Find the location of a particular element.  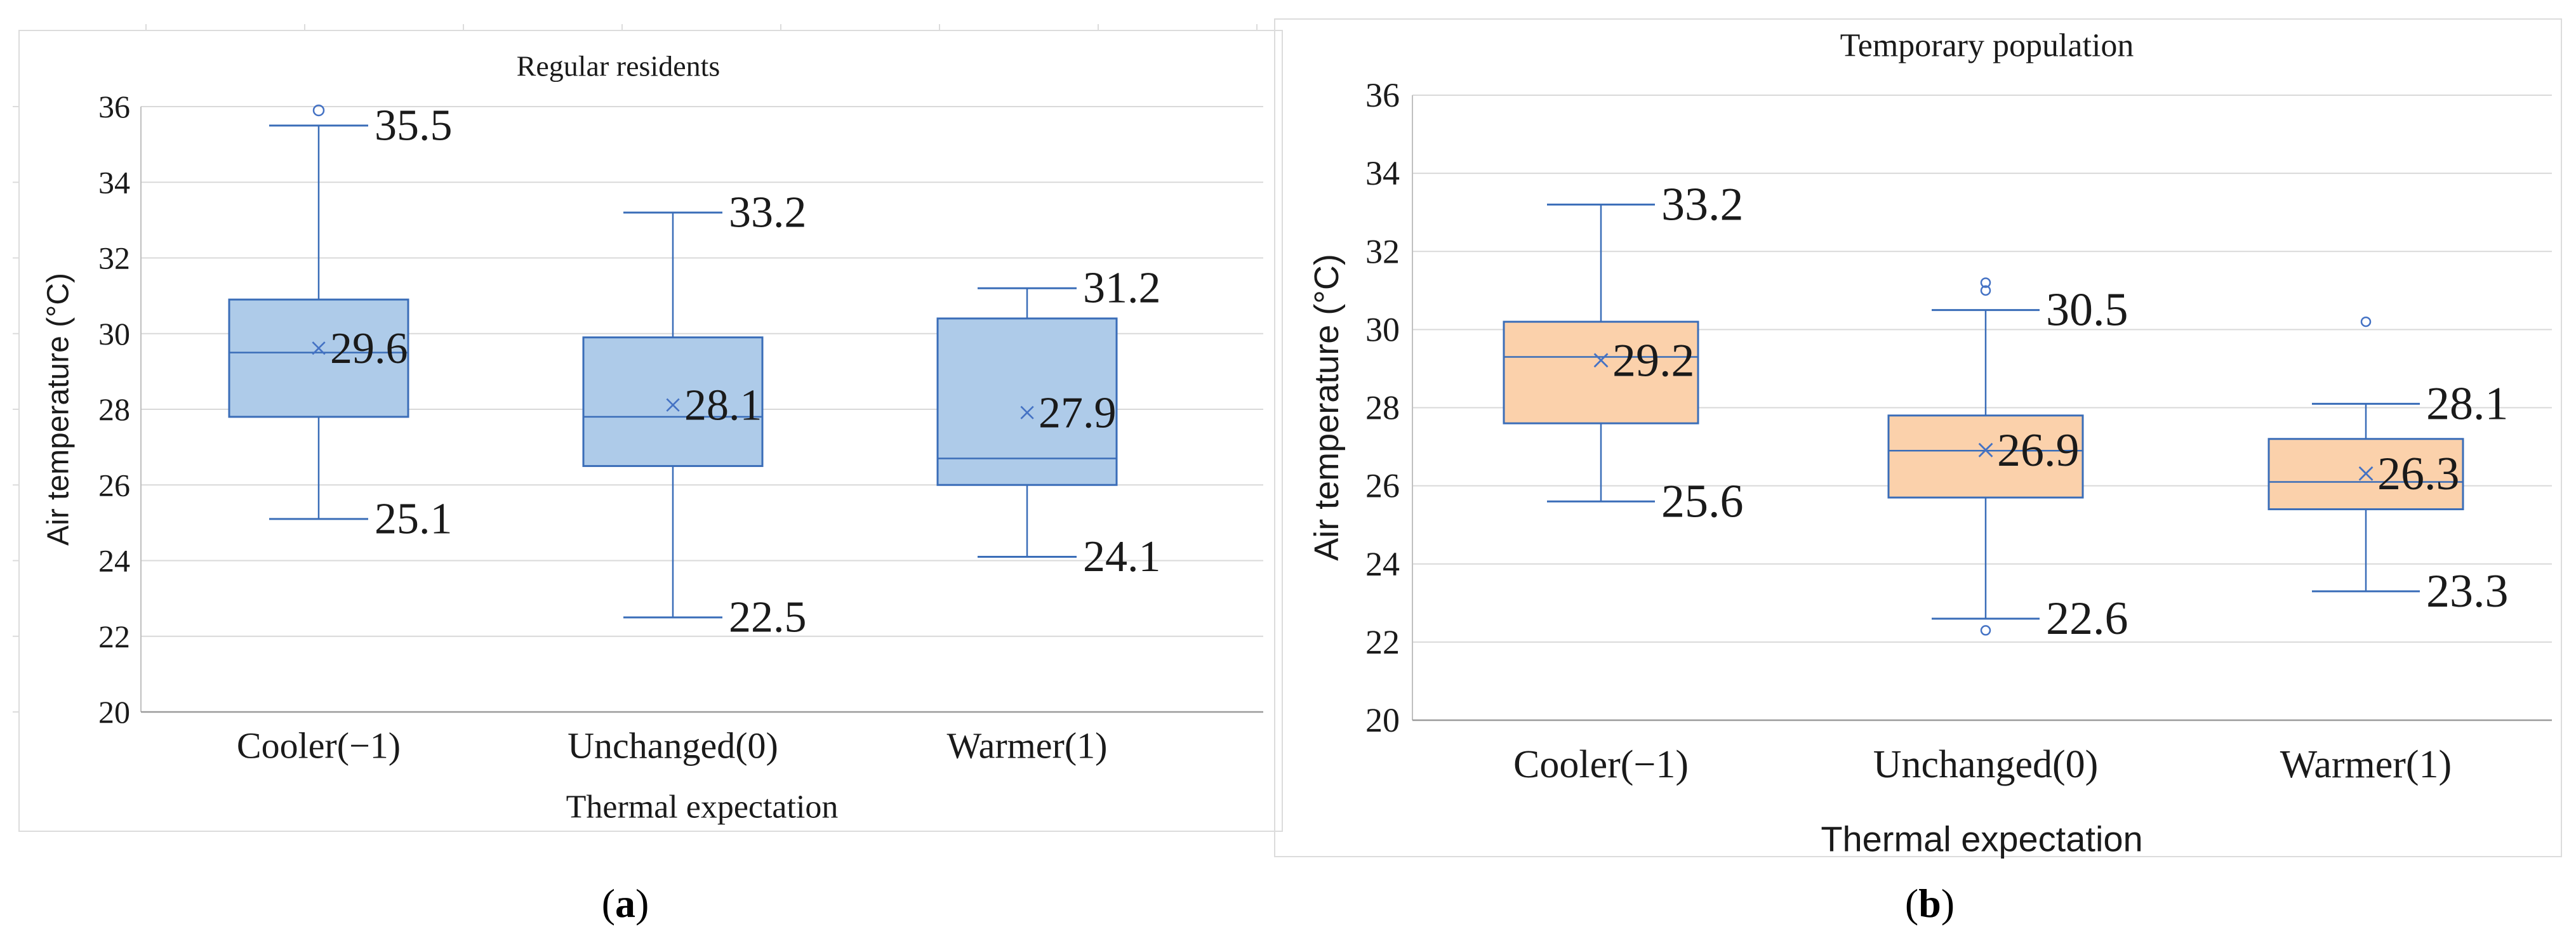

mean-value-label: 26.9 is located at coordinates (2038, 451).